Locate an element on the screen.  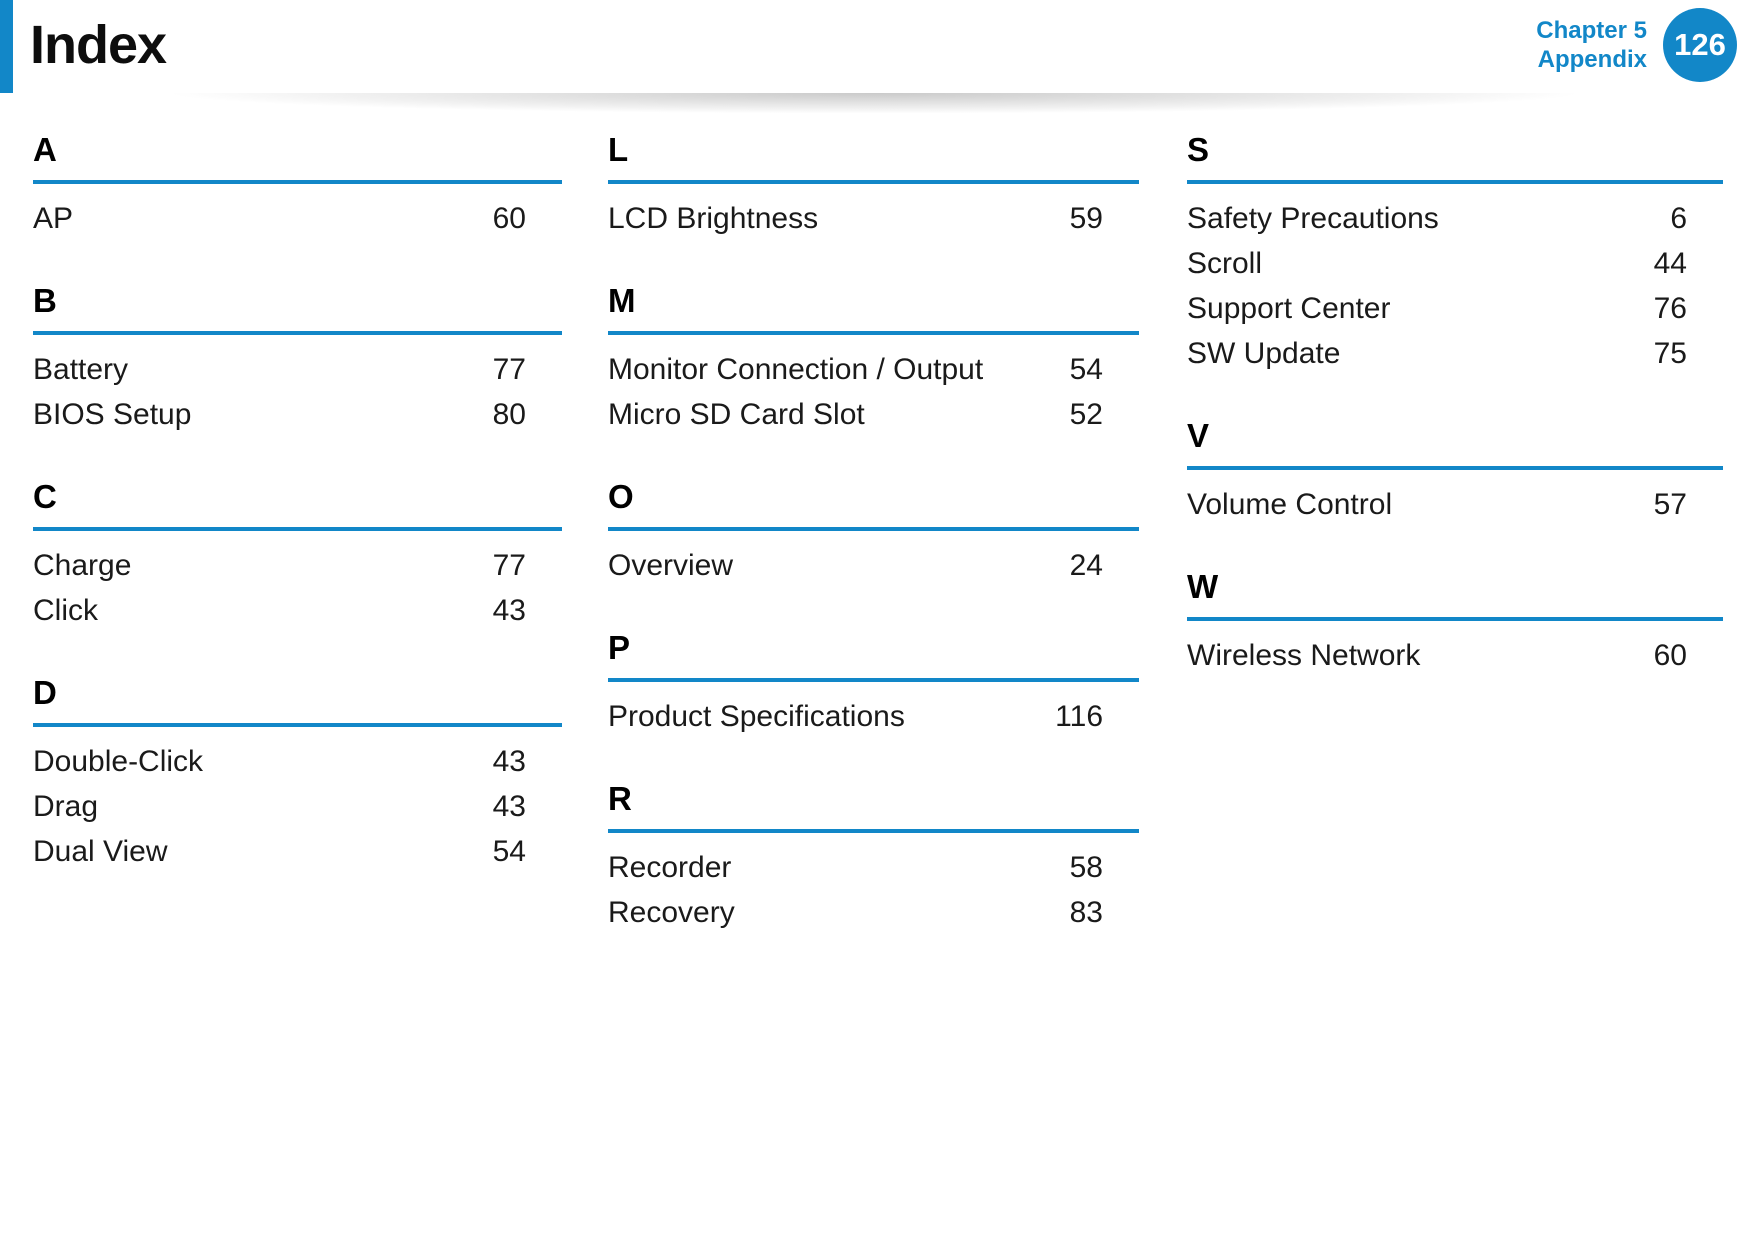
index-entry: Charge 77 is located at coordinates (297, 565).